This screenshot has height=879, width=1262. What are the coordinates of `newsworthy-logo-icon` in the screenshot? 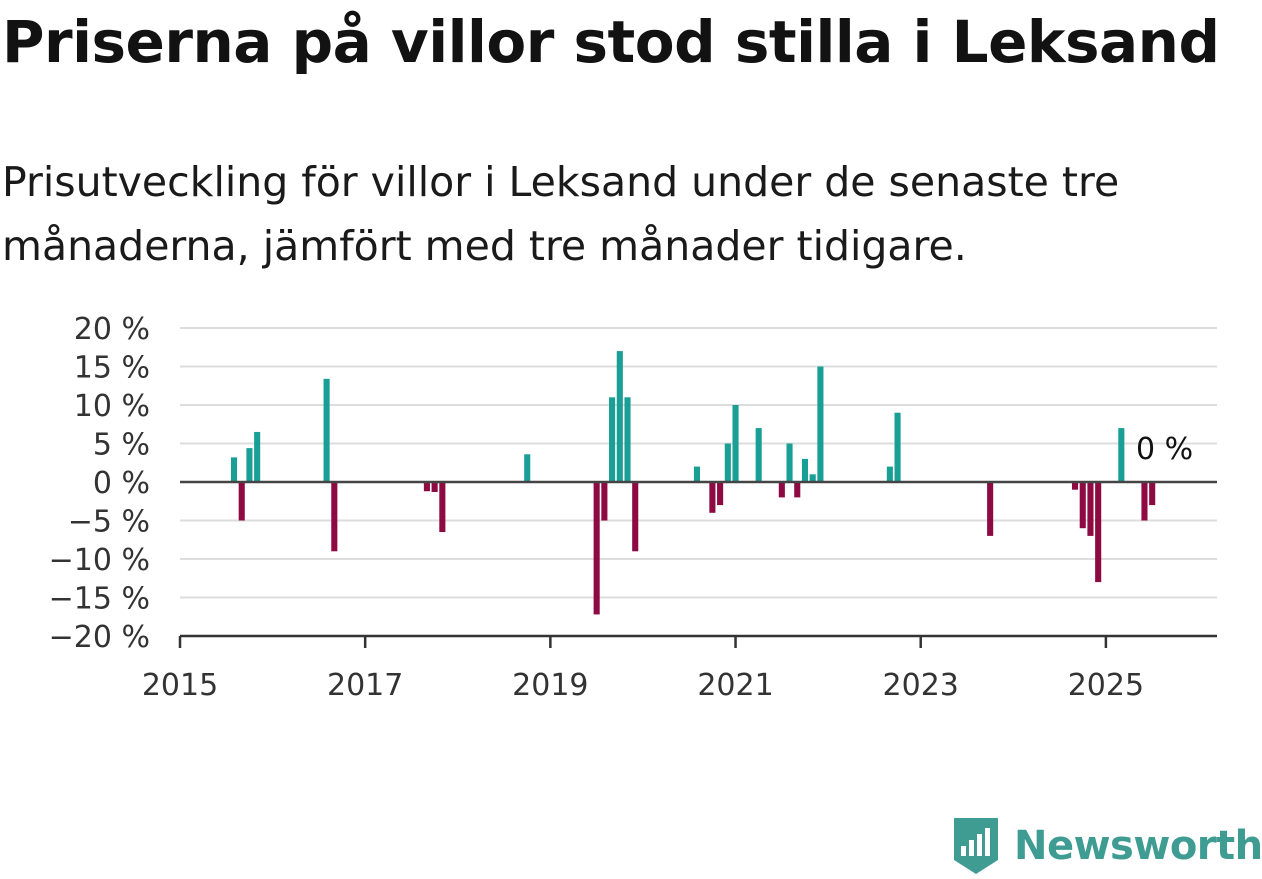 It's located at (976, 846).